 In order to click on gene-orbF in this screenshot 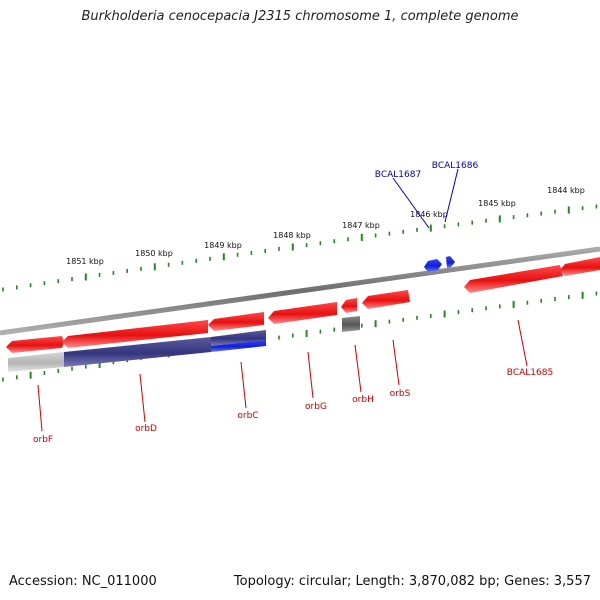, I will do `click(36, 362)`.